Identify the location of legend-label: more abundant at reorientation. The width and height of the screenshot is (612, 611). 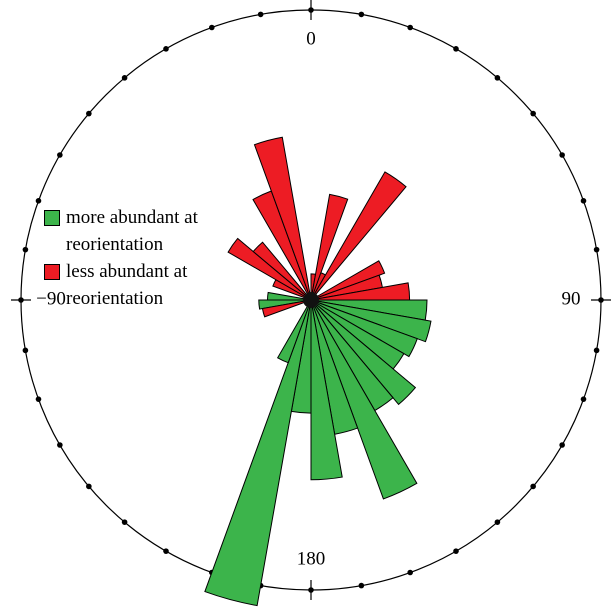
(132, 231).